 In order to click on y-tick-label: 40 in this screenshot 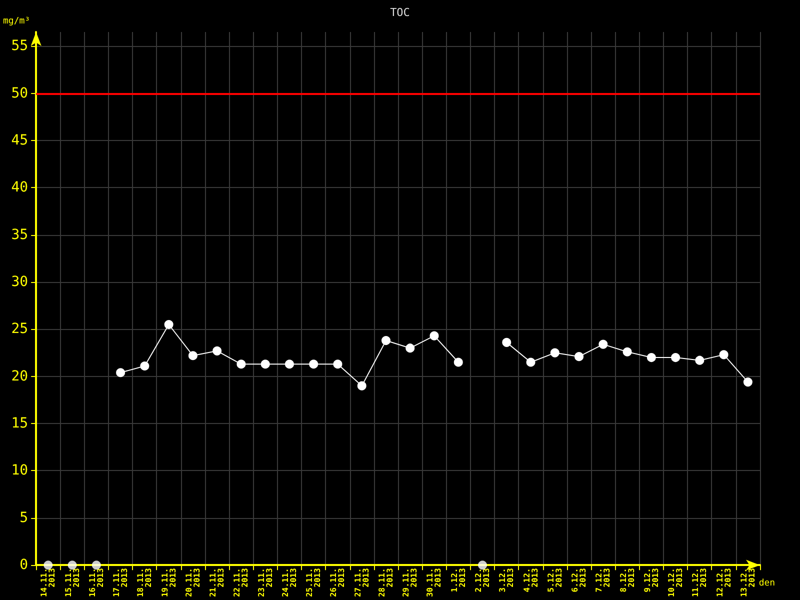, I will do `click(19, 188)`.